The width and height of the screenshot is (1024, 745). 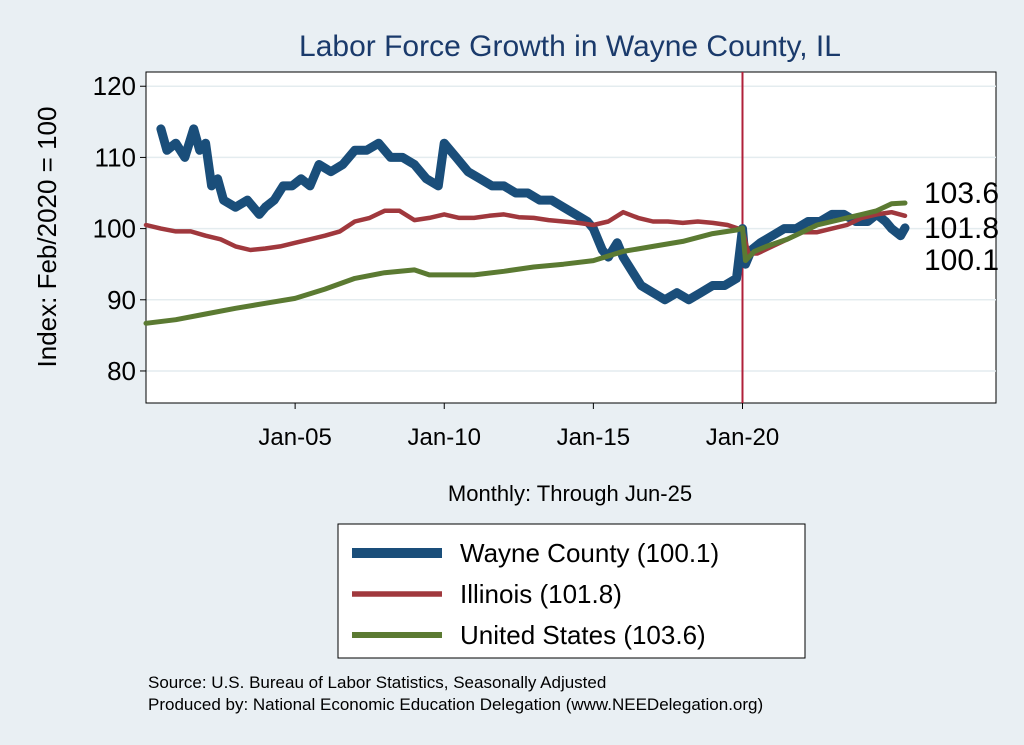 What do you see at coordinates (961, 228) in the screenshot?
I see `end-value-label: 101.8` at bounding box center [961, 228].